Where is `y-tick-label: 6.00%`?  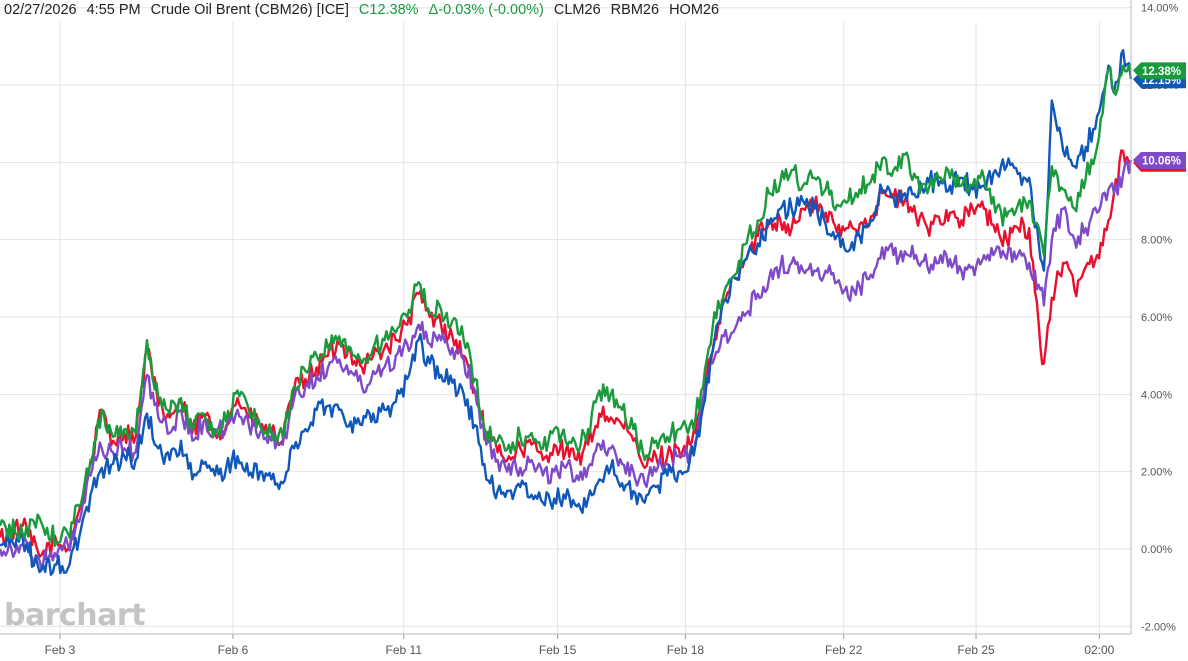
y-tick-label: 6.00% is located at coordinates (1156, 318).